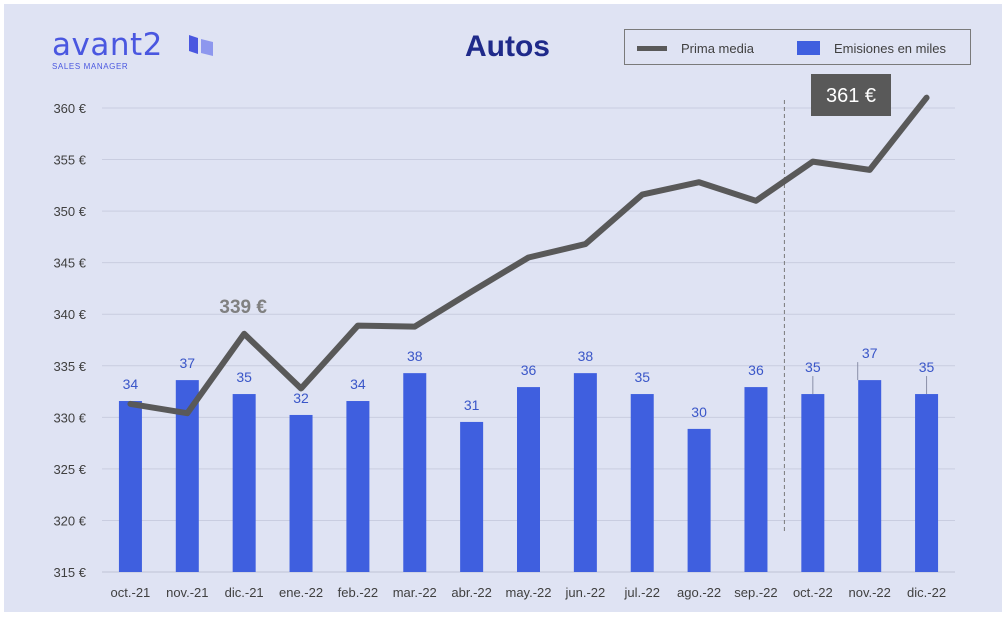 The width and height of the screenshot is (1007, 618). I want to click on legend-bar-swatch, so click(808, 48).